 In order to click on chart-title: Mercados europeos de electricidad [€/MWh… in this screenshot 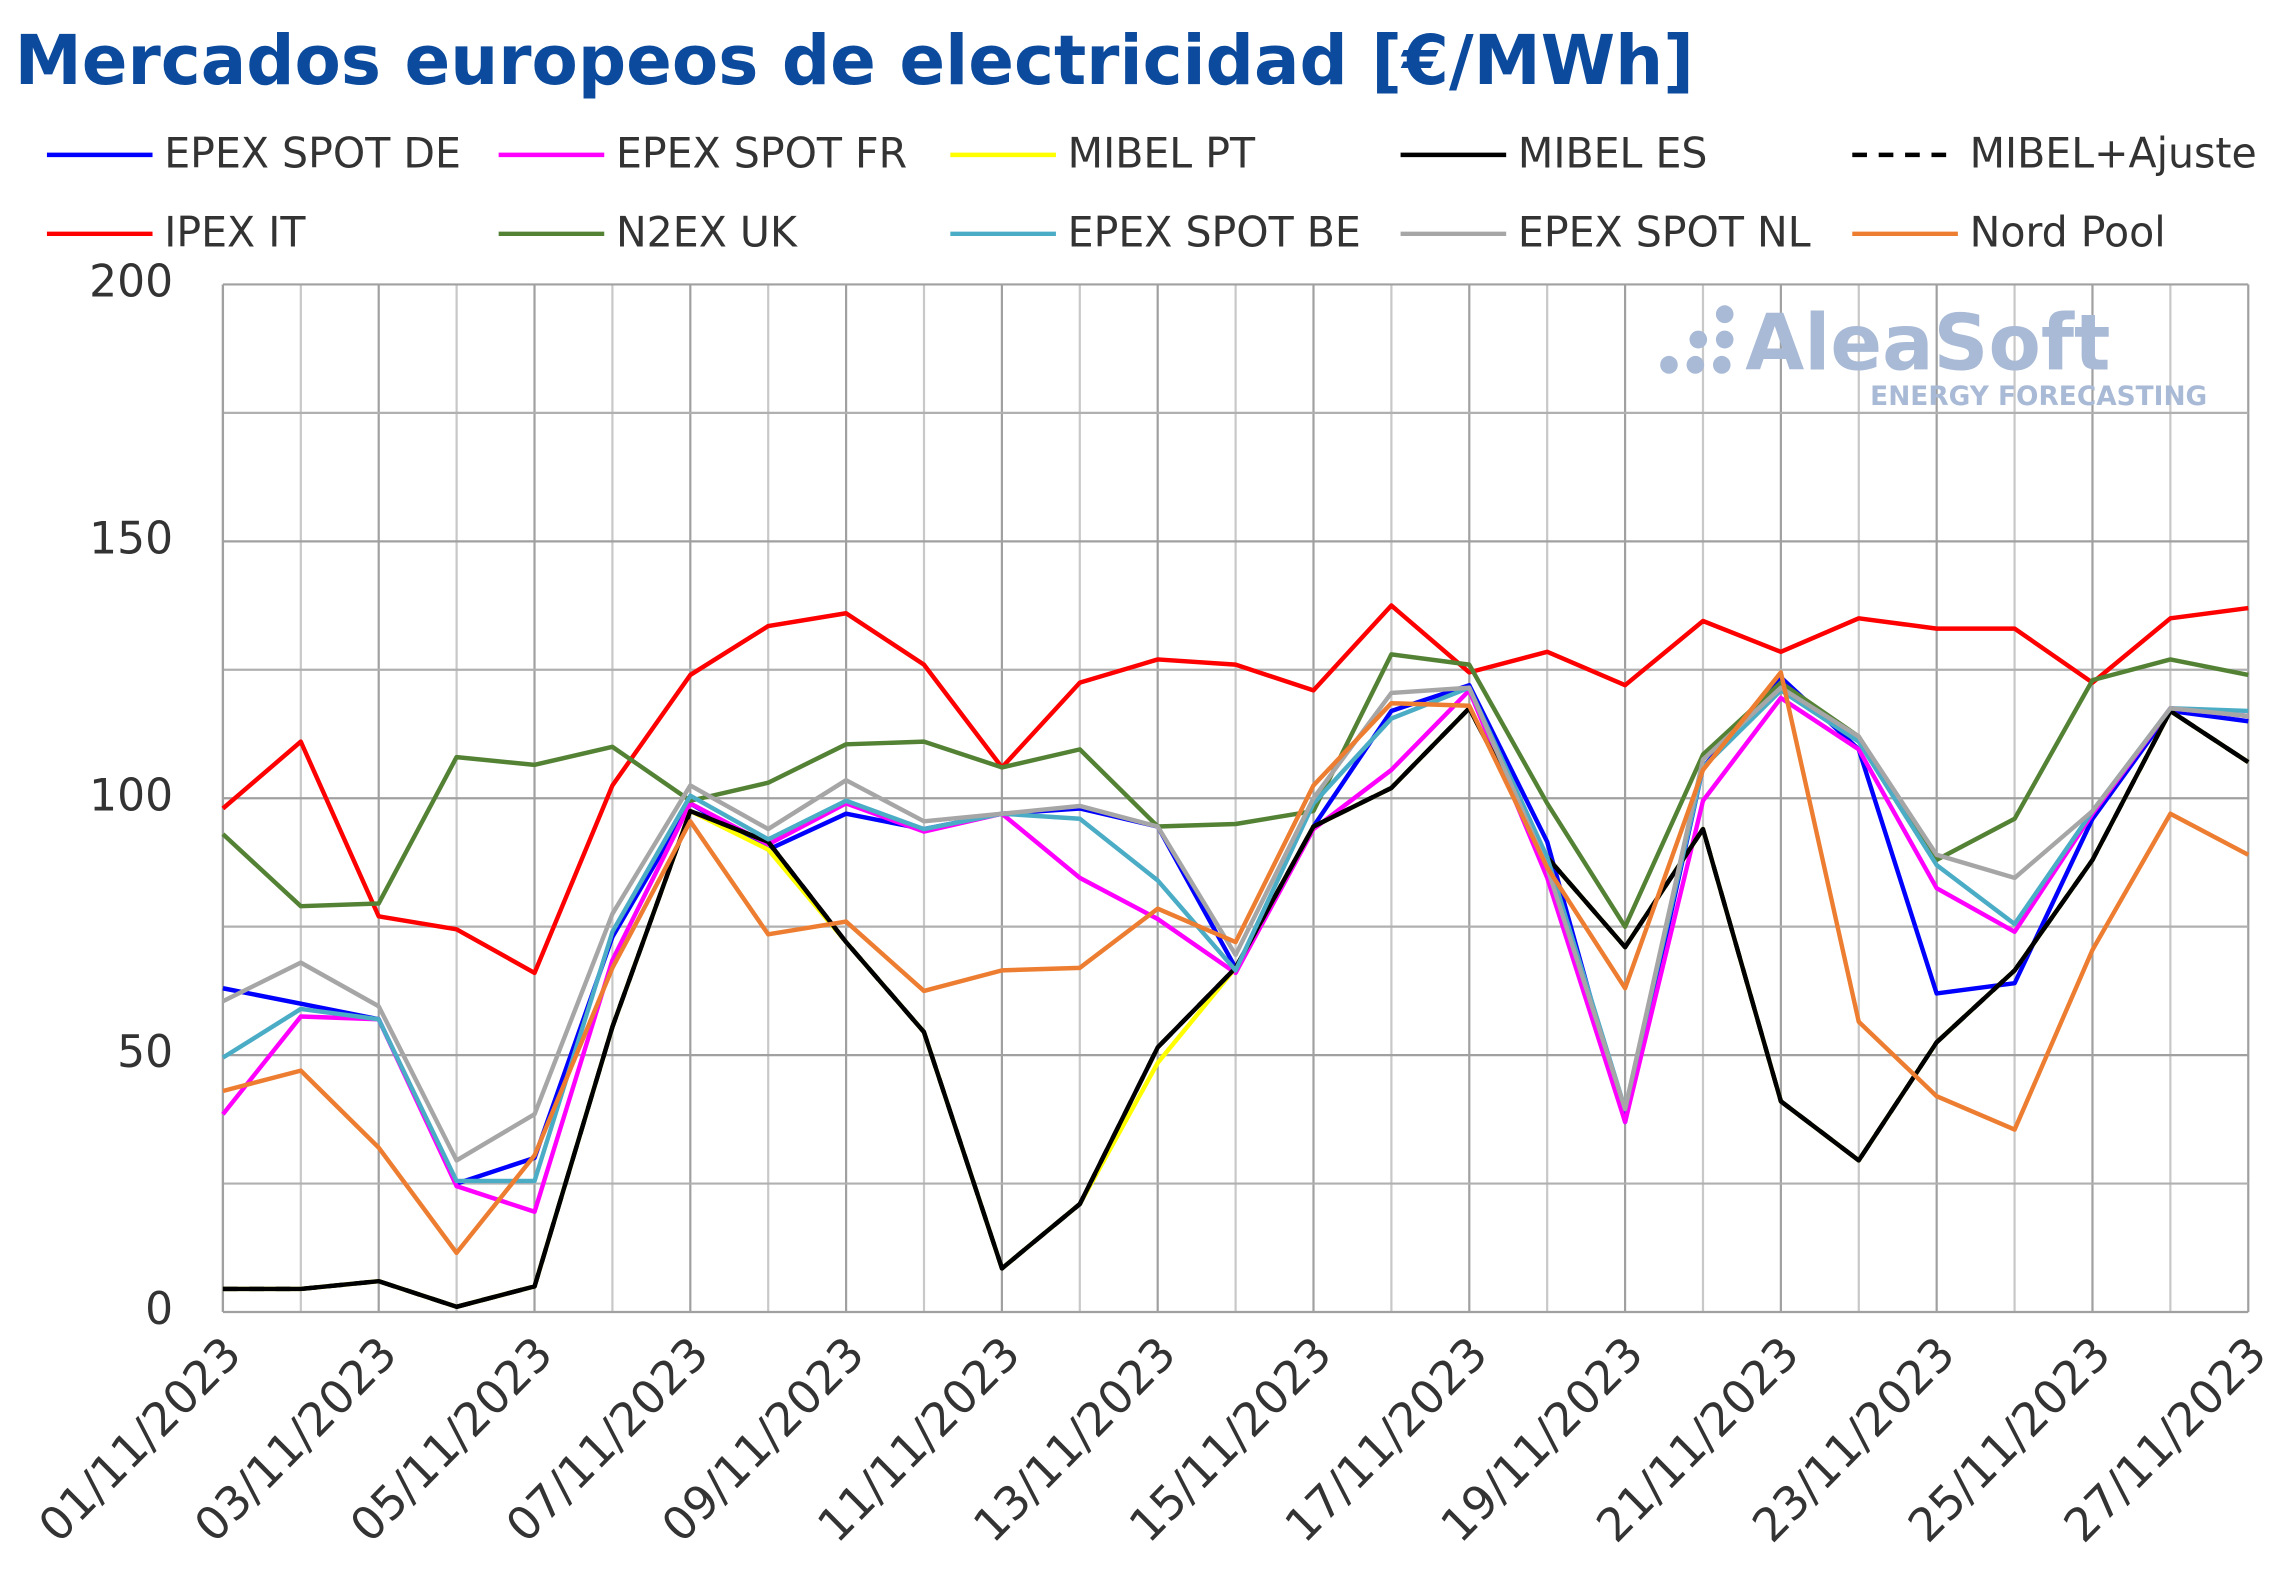, I will do `click(854, 62)`.